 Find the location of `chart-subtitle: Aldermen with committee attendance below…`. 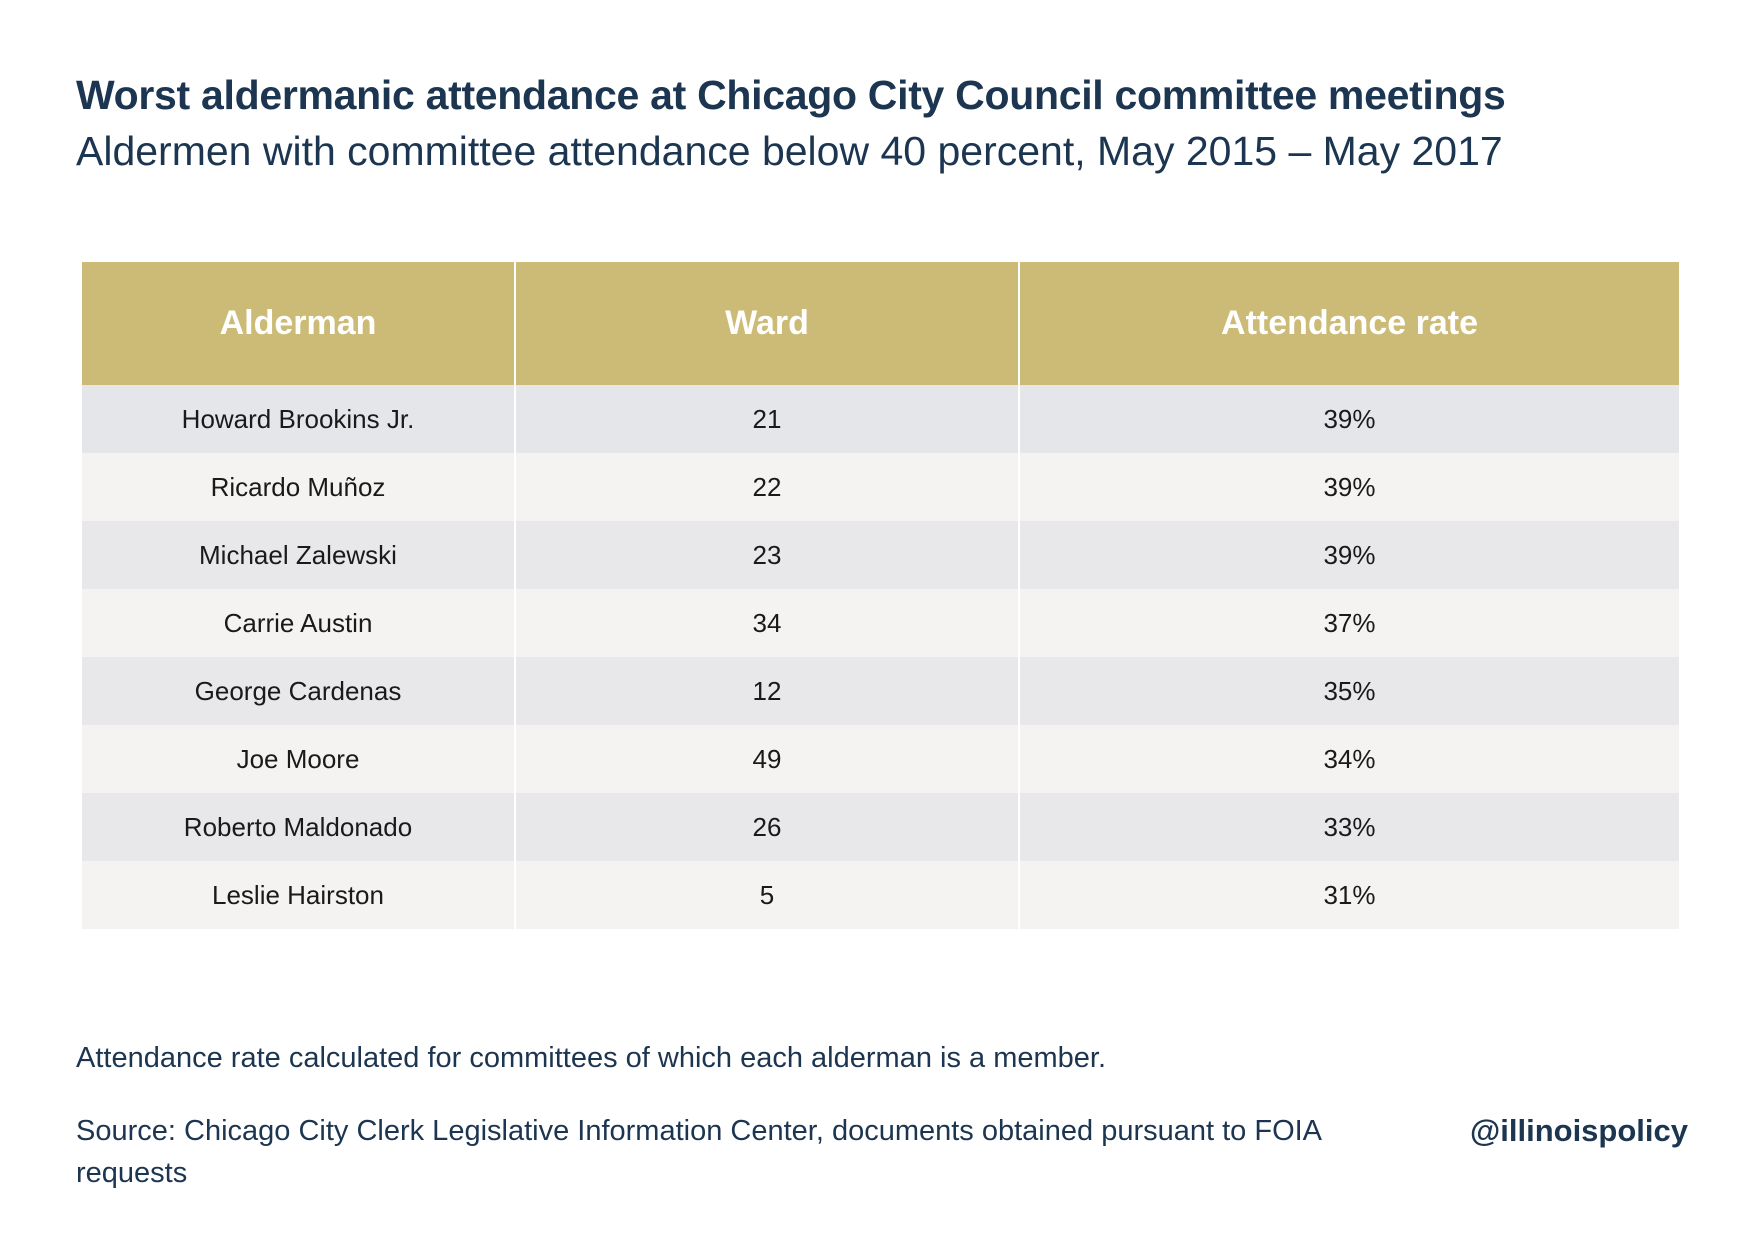

chart-subtitle: Aldermen with committee attendance below… is located at coordinates (789, 151).